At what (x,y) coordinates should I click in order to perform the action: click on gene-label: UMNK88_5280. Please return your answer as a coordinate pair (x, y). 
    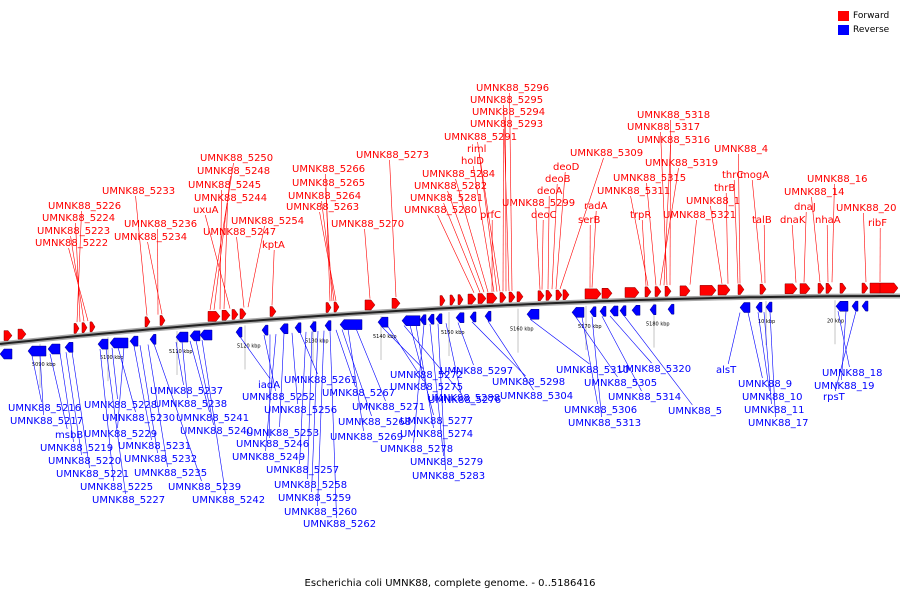
    Looking at the image, I should click on (440, 210).